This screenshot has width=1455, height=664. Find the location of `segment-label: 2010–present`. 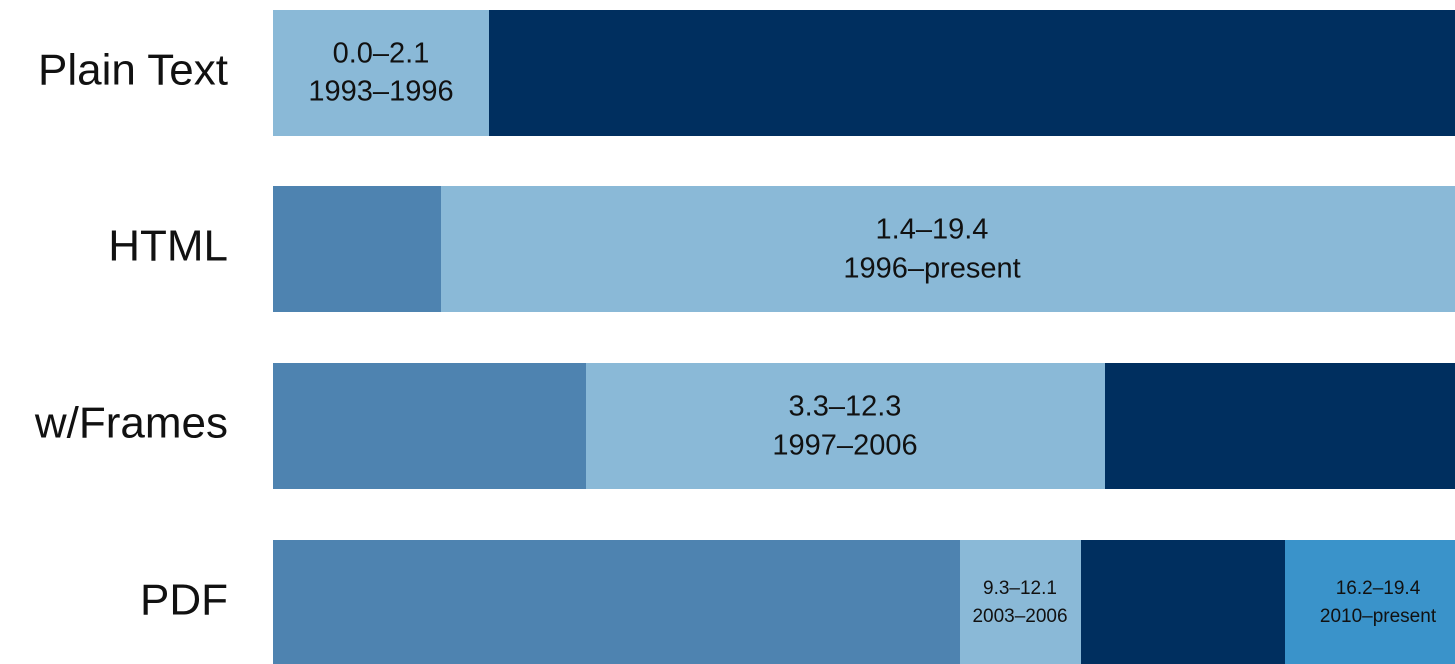

segment-label: 2010–present is located at coordinates (1378, 616).